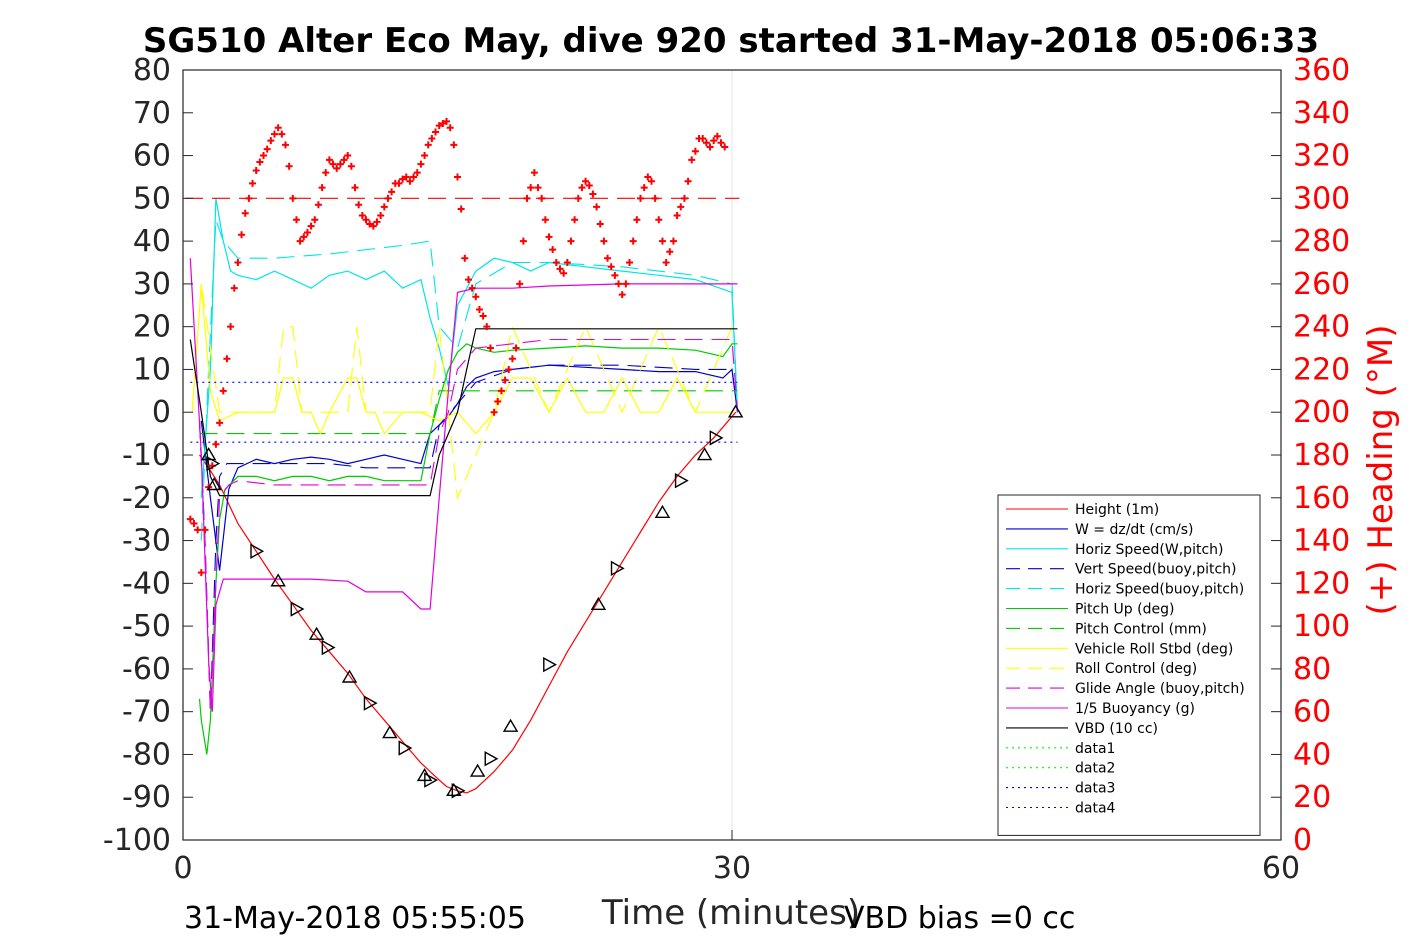 The width and height of the screenshot is (1417, 950). Describe the element at coordinates (1136, 669) in the screenshot. I see `legend-label: Roll Control (deg)` at that location.